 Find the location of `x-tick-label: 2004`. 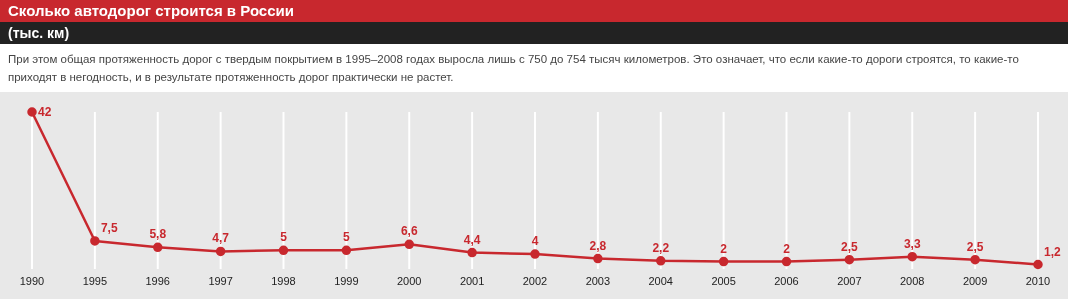

x-tick-label: 2004 is located at coordinates (660, 280).